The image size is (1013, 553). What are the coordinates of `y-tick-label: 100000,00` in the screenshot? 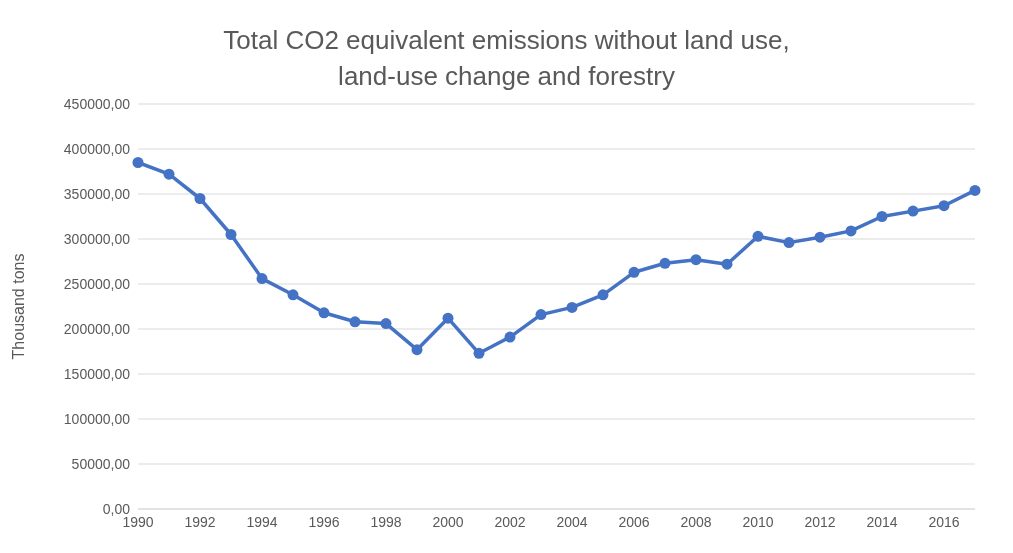 It's located at (97, 418).